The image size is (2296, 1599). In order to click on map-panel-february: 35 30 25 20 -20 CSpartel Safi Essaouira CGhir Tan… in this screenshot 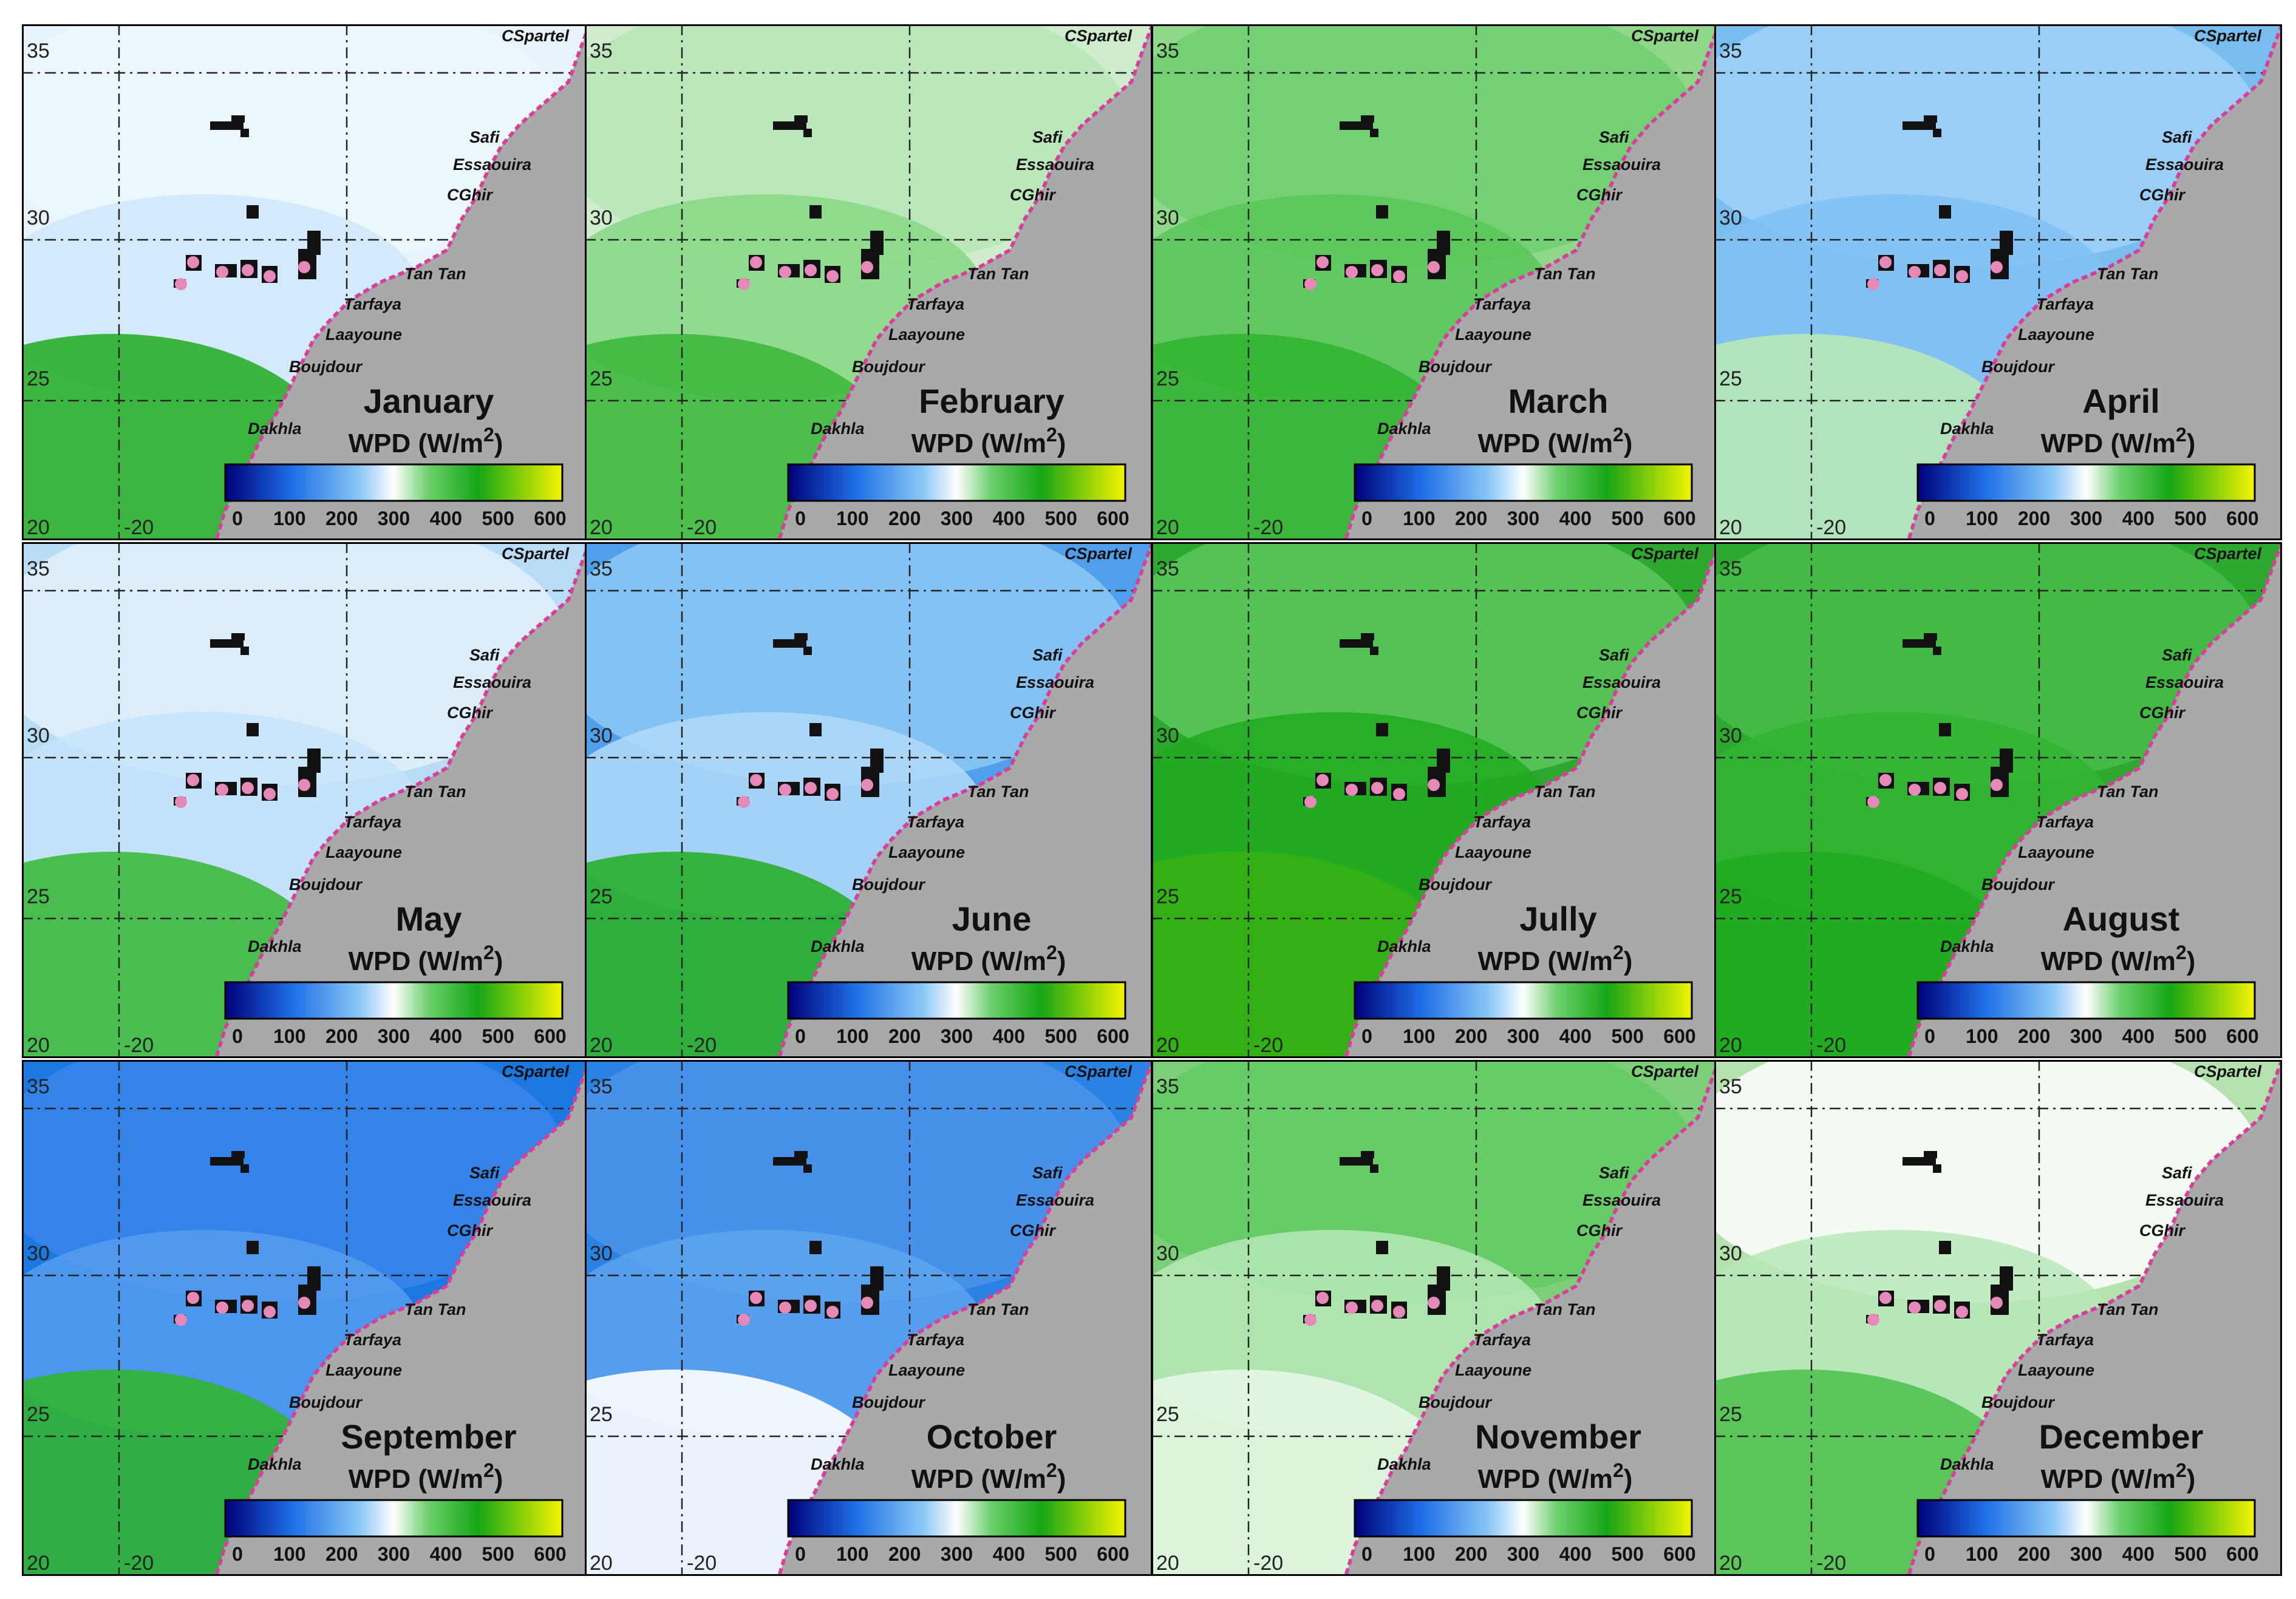, I will do `click(869, 282)`.